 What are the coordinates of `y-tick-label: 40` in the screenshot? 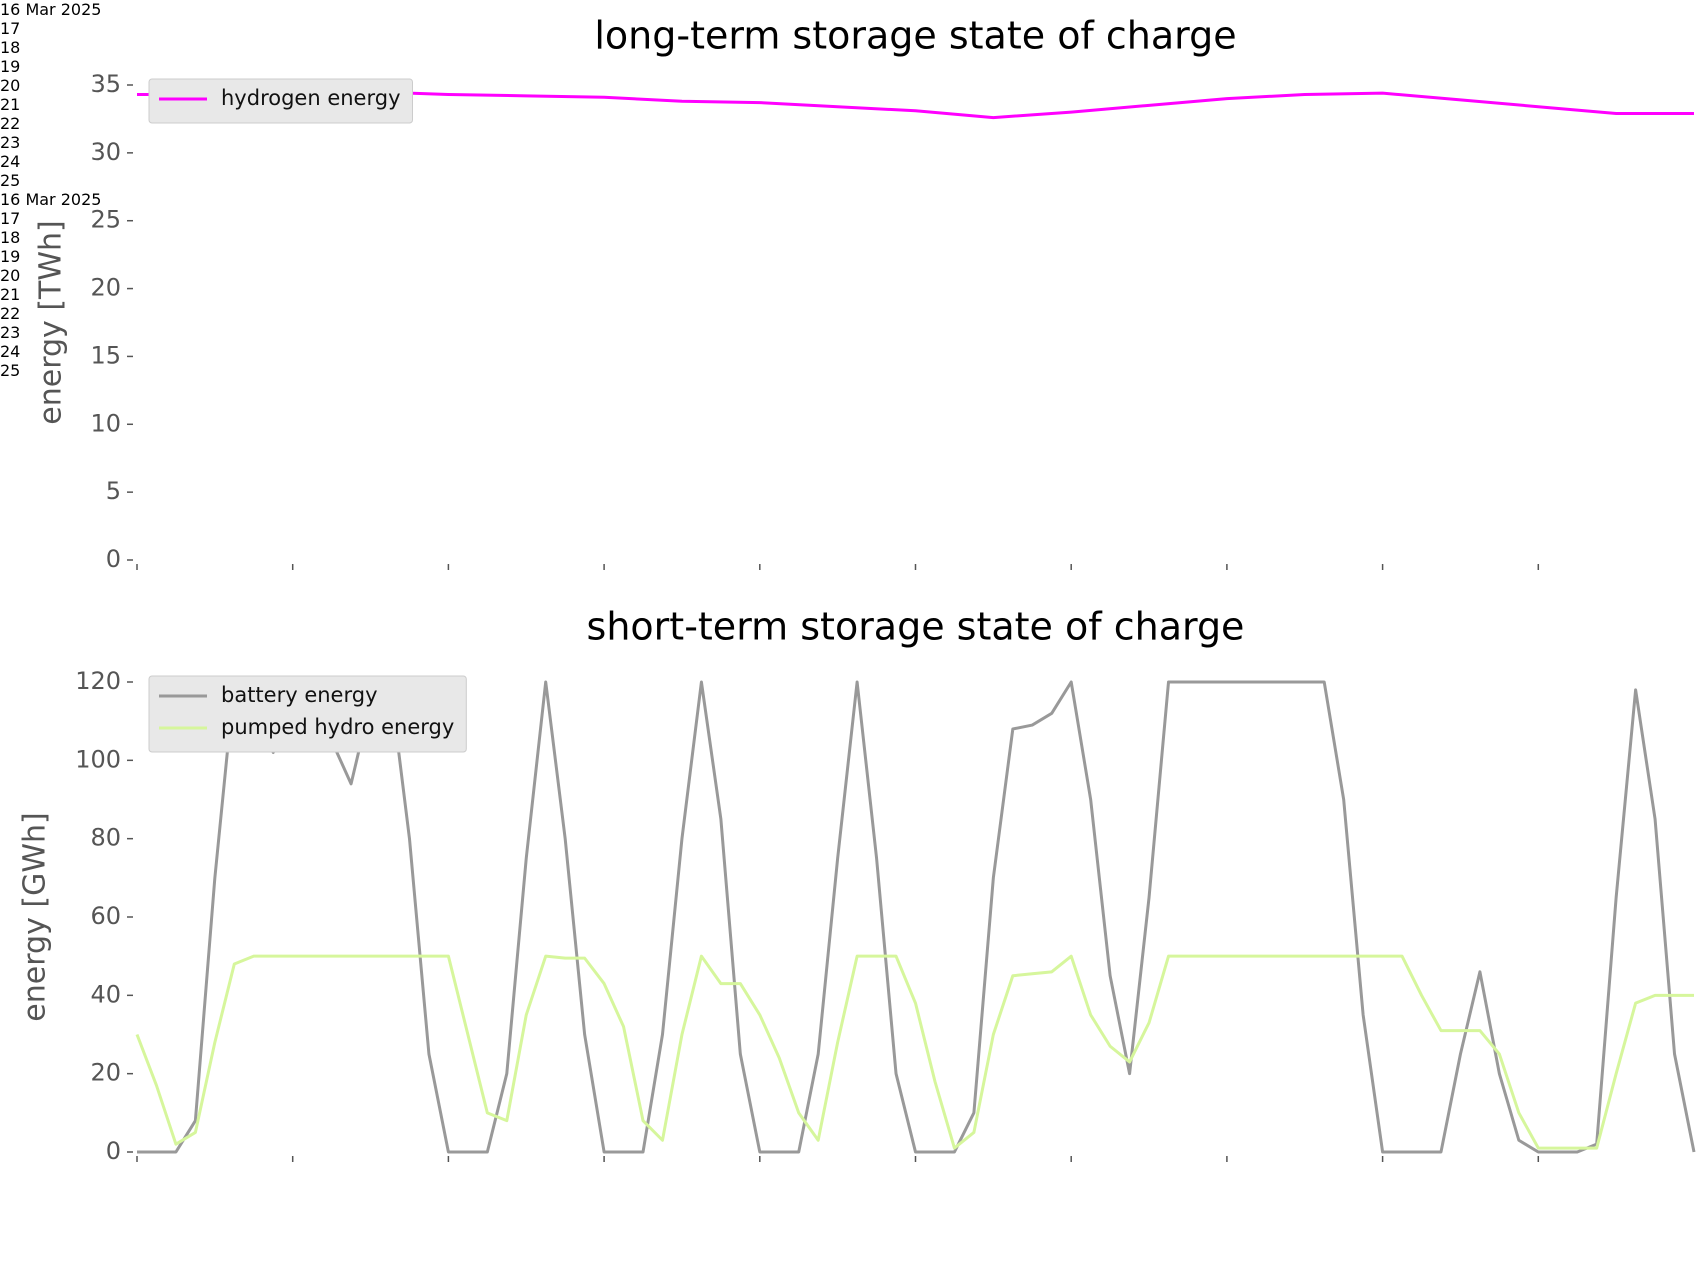 It's located at (105, 994).